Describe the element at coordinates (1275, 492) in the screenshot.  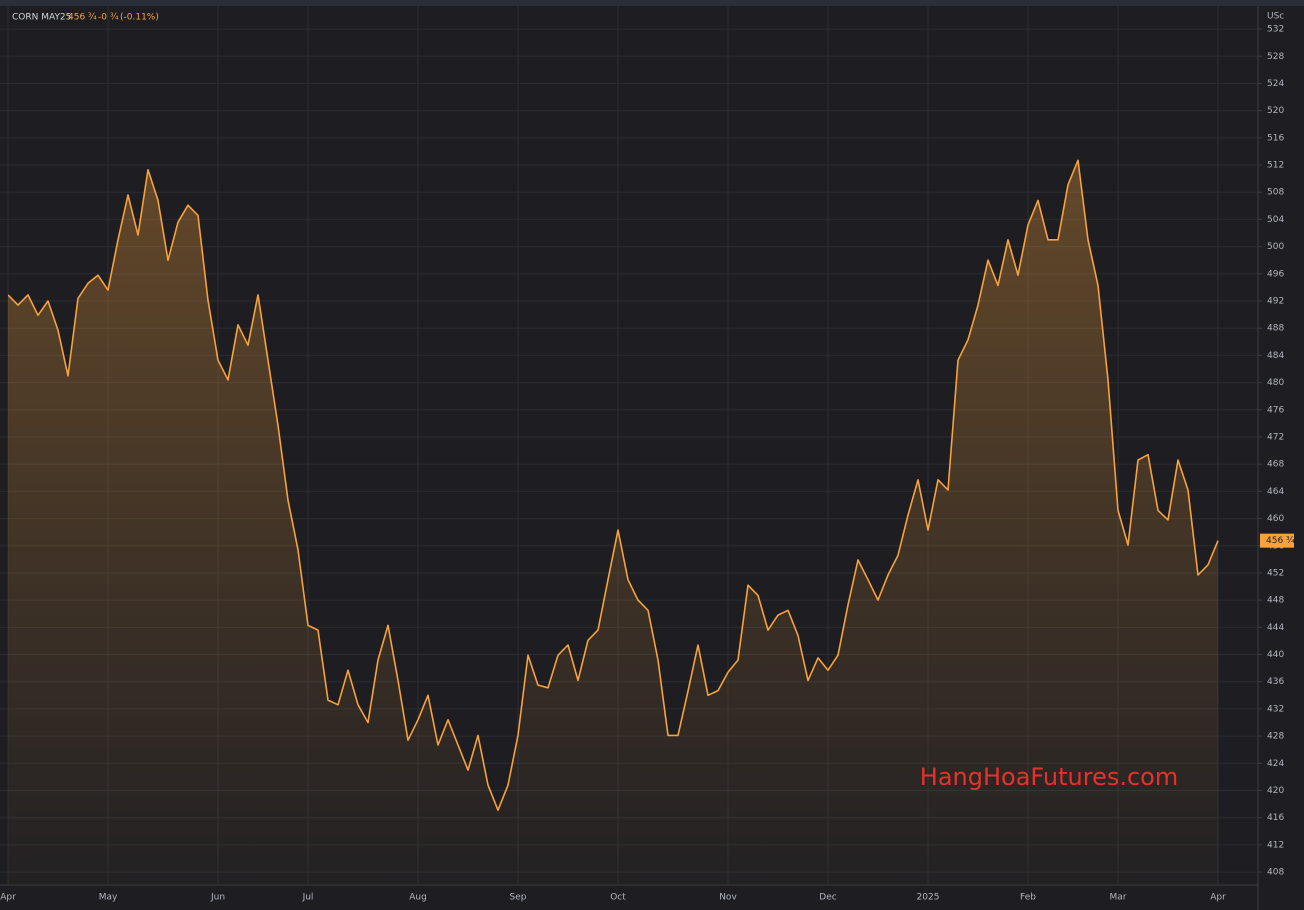
I see `y-tick-label: 464` at that location.